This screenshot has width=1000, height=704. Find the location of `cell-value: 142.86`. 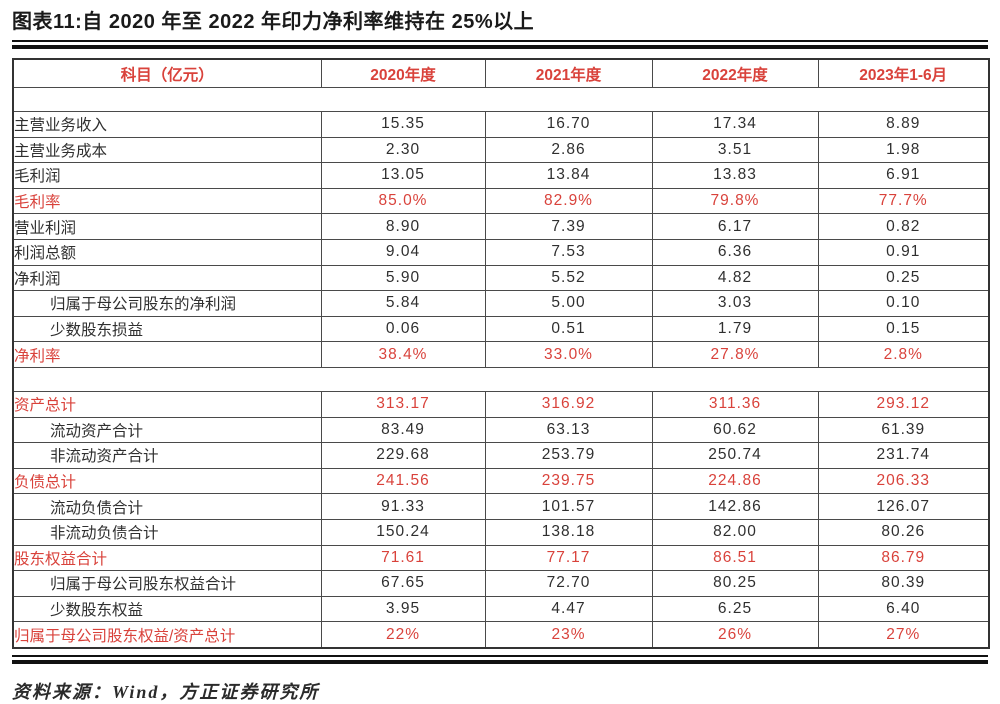

cell-value: 142.86 is located at coordinates (735, 506).